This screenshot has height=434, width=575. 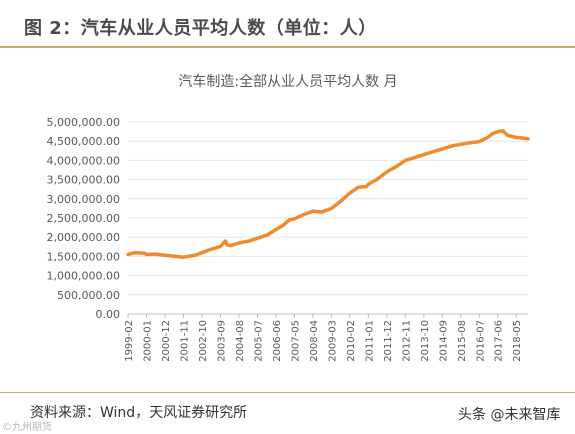 What do you see at coordinates (83, 276) in the screenshot?
I see `y-tick-label: 1,000,000.00` at bounding box center [83, 276].